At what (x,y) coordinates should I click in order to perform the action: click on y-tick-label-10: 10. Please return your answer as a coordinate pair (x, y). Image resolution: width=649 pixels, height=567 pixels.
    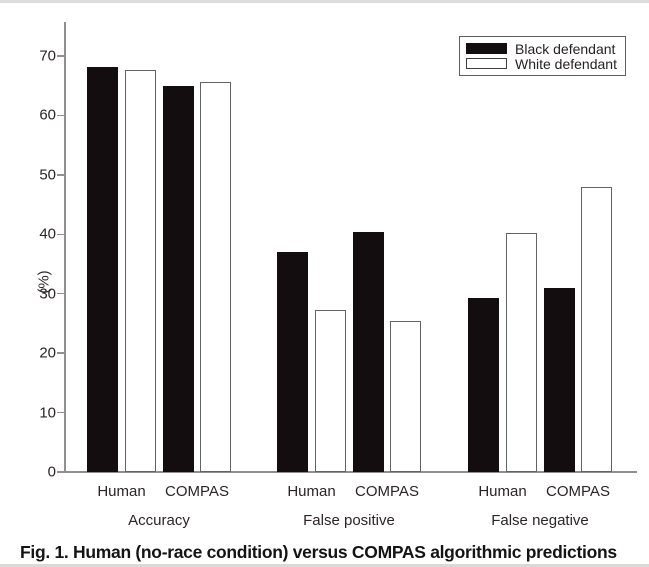
    Looking at the image, I should click on (47, 413).